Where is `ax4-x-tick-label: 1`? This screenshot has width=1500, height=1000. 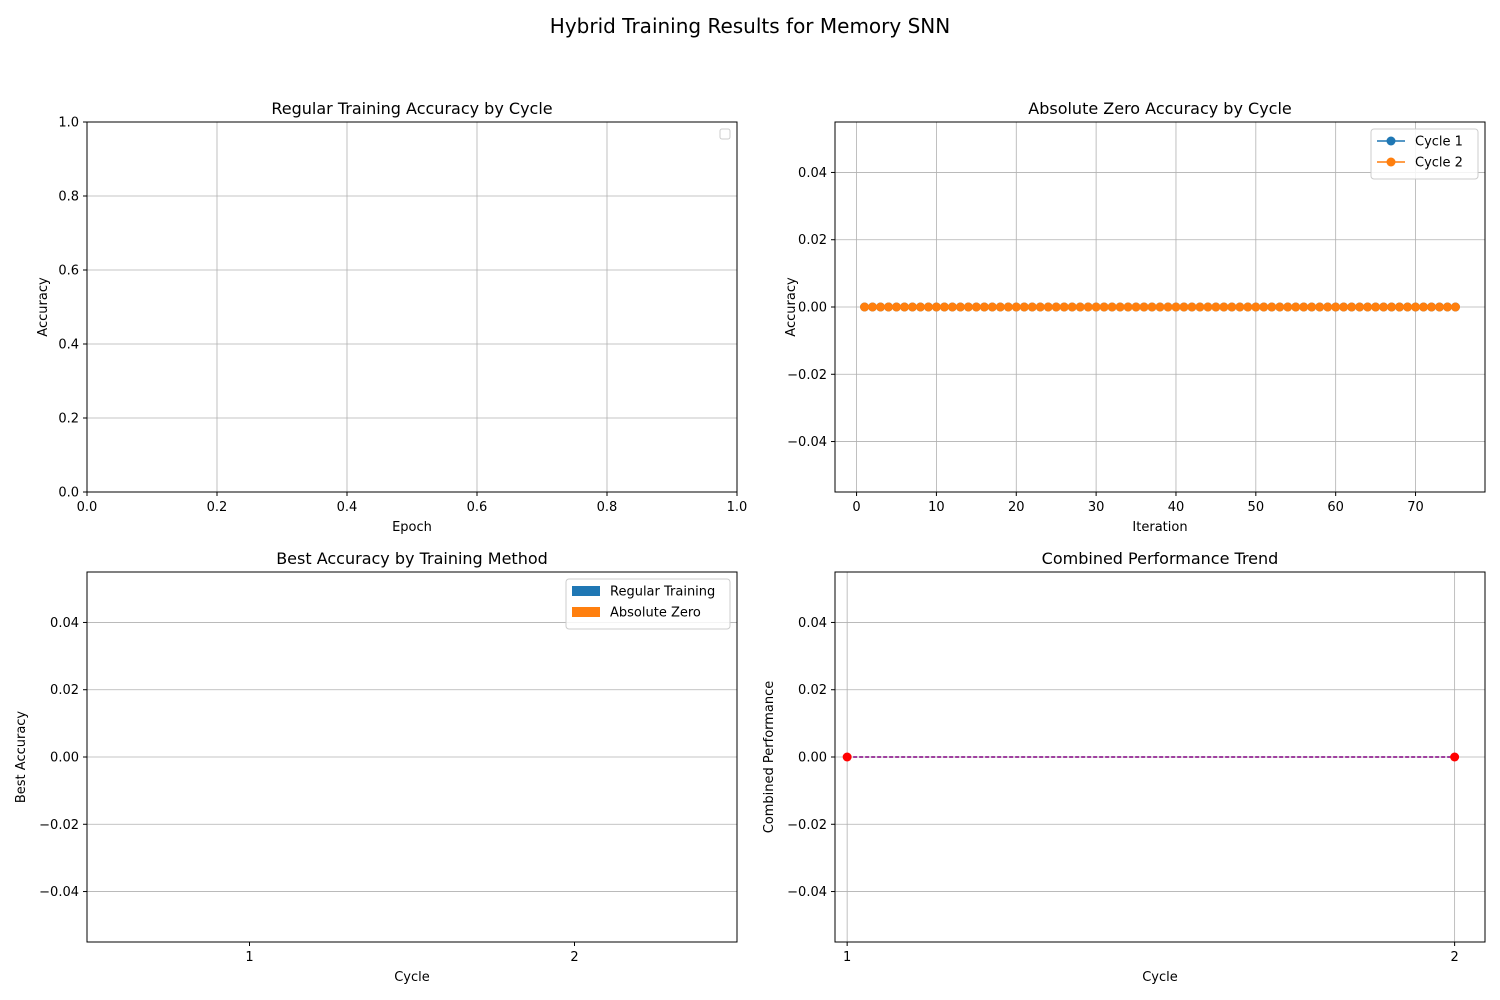
ax4-x-tick-label: 1 is located at coordinates (847, 957).